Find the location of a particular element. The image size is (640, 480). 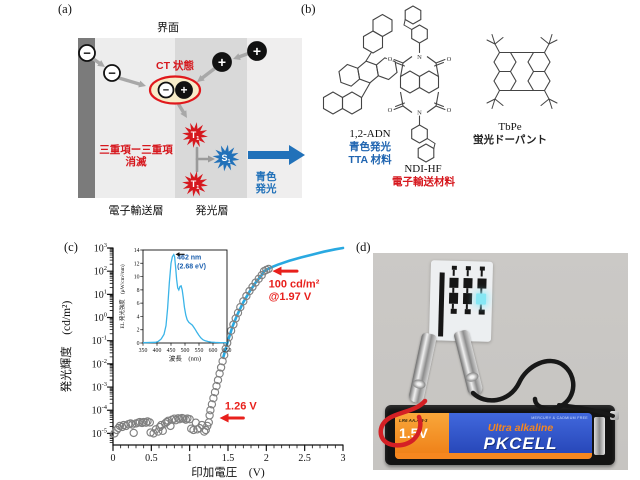

svg-text: (2.68 eV) is located at coordinates (191, 266).